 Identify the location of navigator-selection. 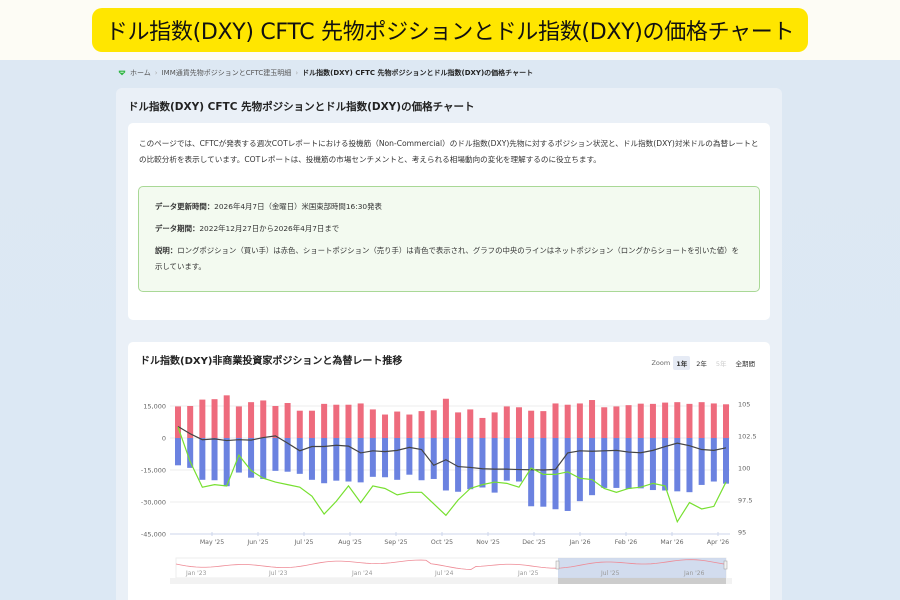
(642, 568).